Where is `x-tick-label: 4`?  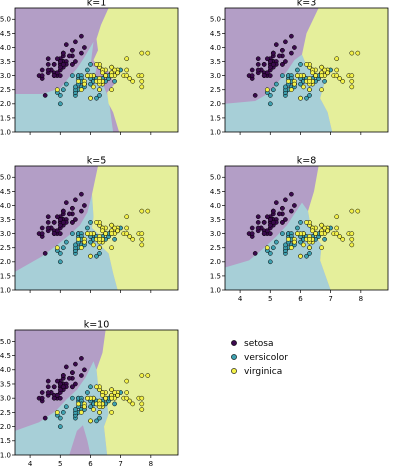 x-tick-label: 4 is located at coordinates (240, 299).